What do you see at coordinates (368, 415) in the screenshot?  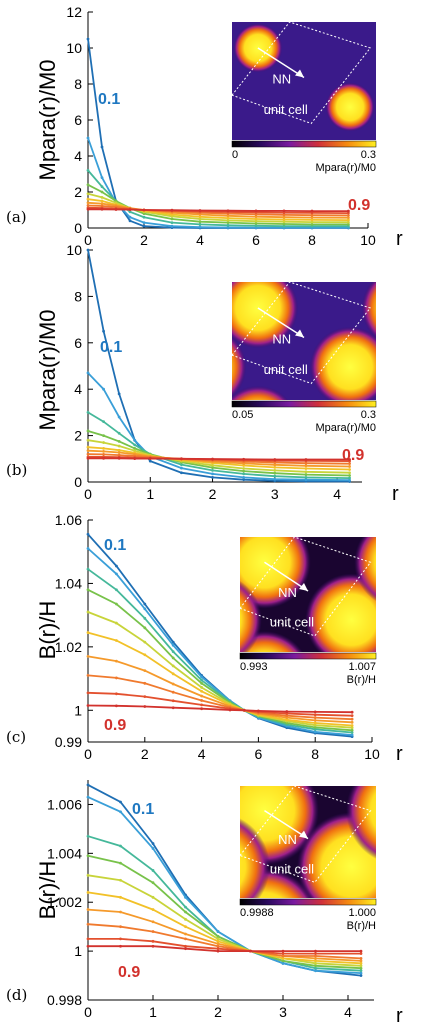 I see `colorbar-max-label: 0.3` at bounding box center [368, 415].